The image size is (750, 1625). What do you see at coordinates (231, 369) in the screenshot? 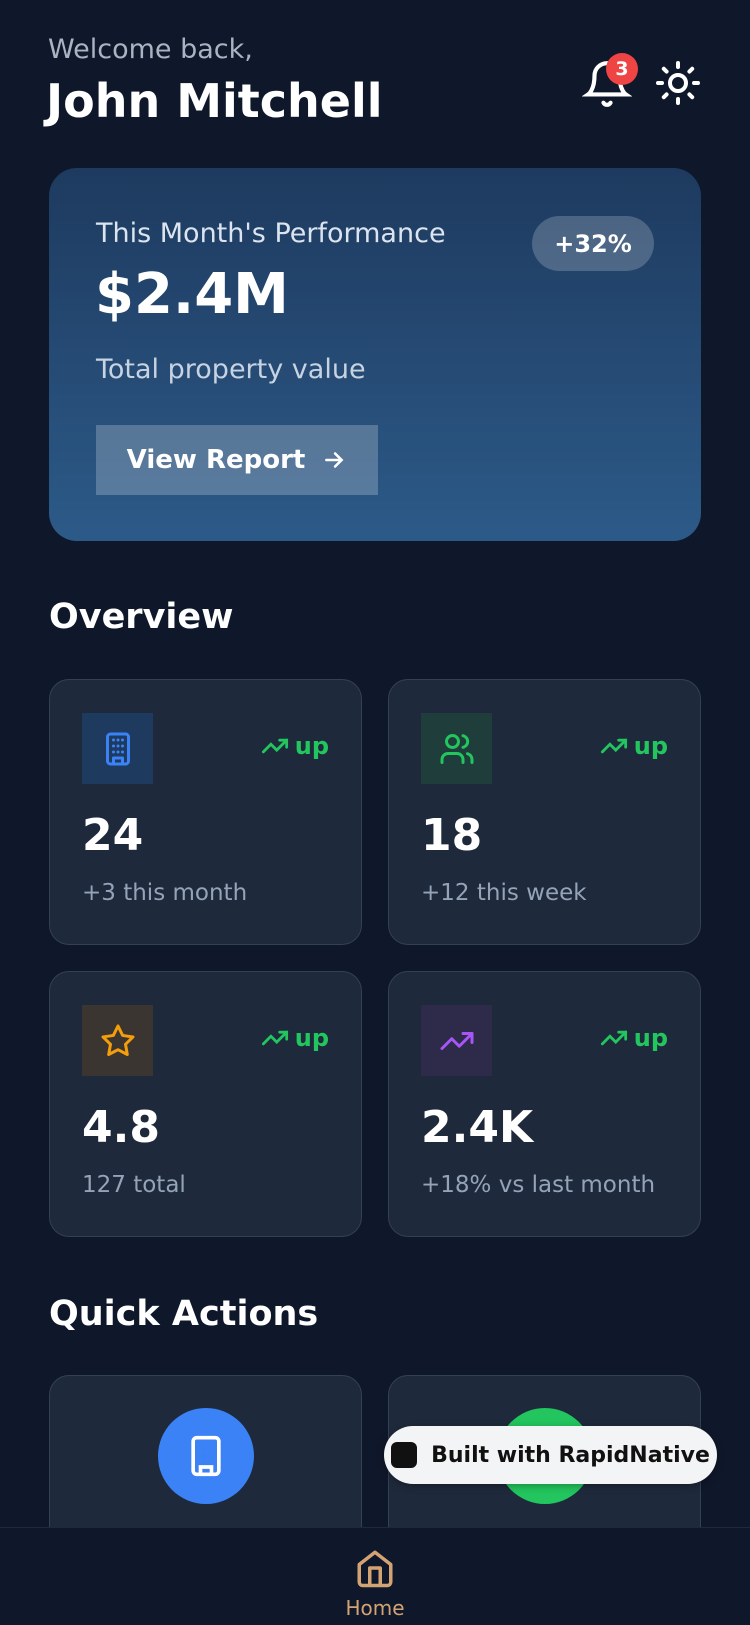
I see `performance-subtitle: Total property value` at bounding box center [231, 369].